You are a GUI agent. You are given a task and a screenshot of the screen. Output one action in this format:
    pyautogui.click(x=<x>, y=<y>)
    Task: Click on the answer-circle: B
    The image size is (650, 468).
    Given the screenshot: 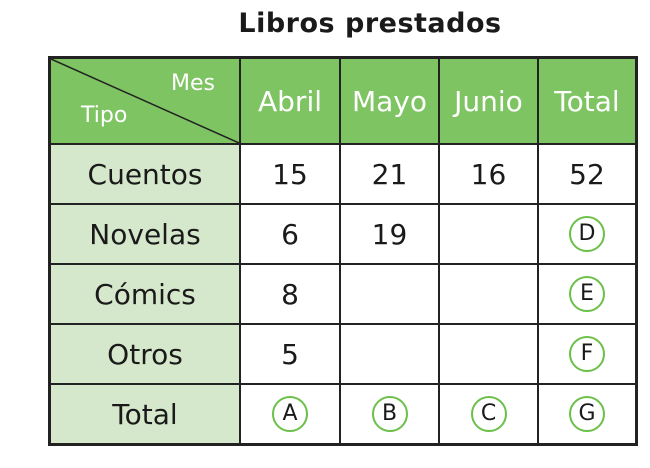 What is the action you would take?
    pyautogui.click(x=389, y=414)
    